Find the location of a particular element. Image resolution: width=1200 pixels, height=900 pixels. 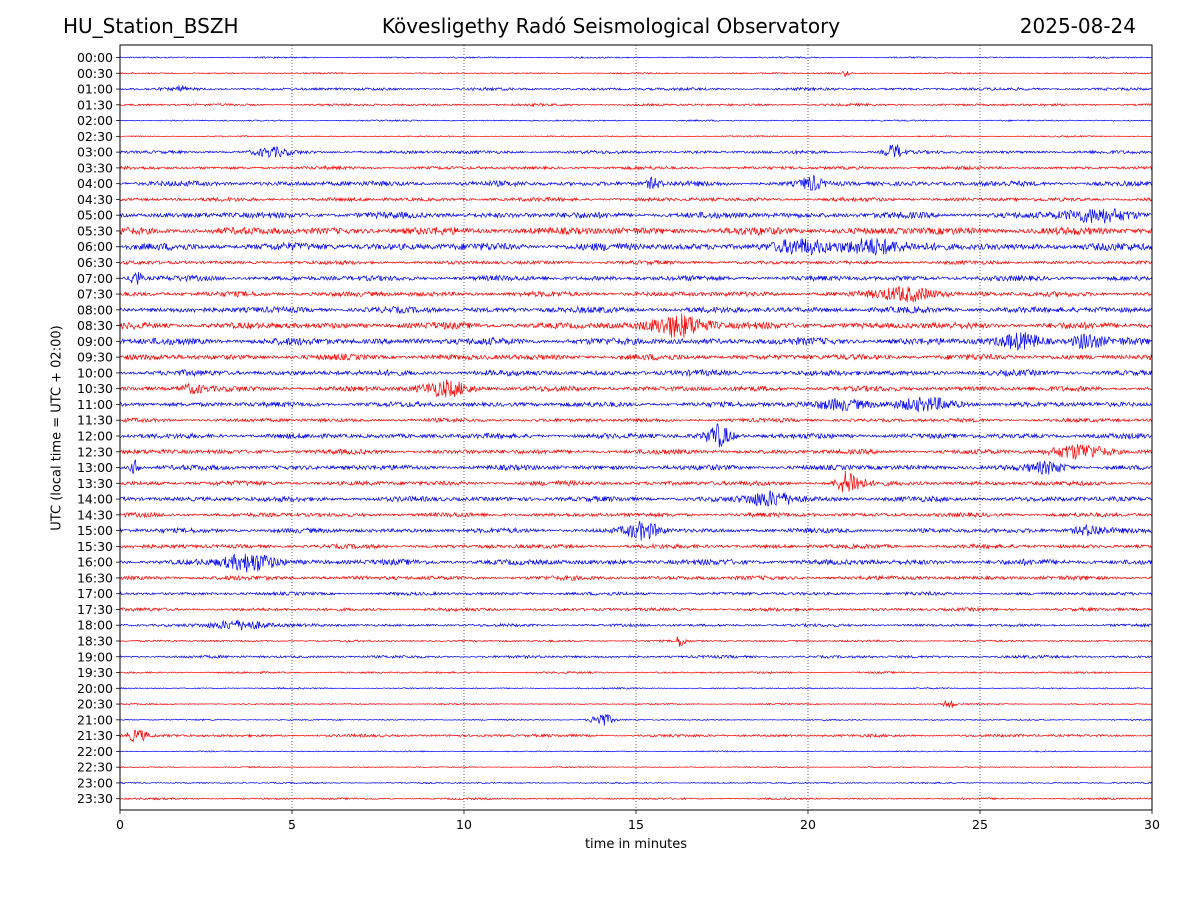

x-tick-label-1: 5 is located at coordinates (292, 824).